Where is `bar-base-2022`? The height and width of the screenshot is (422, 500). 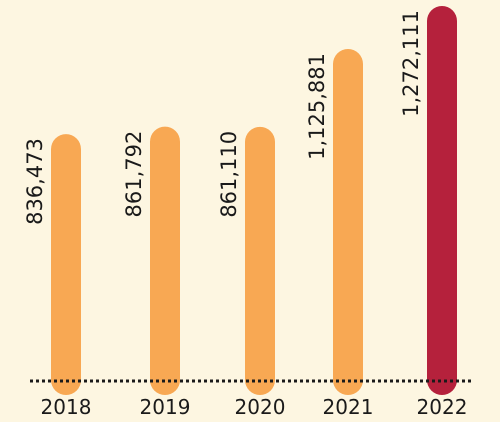 bar-base-2022 is located at coordinates (442, 372).